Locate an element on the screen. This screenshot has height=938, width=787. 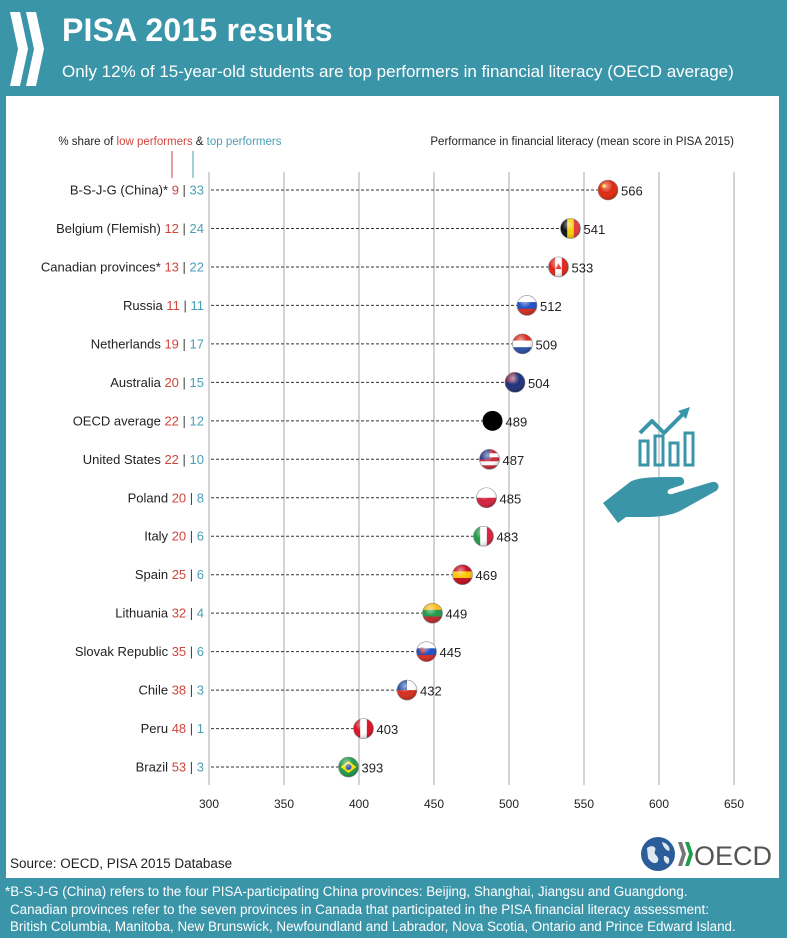
score-label: 541 is located at coordinates (595, 229).